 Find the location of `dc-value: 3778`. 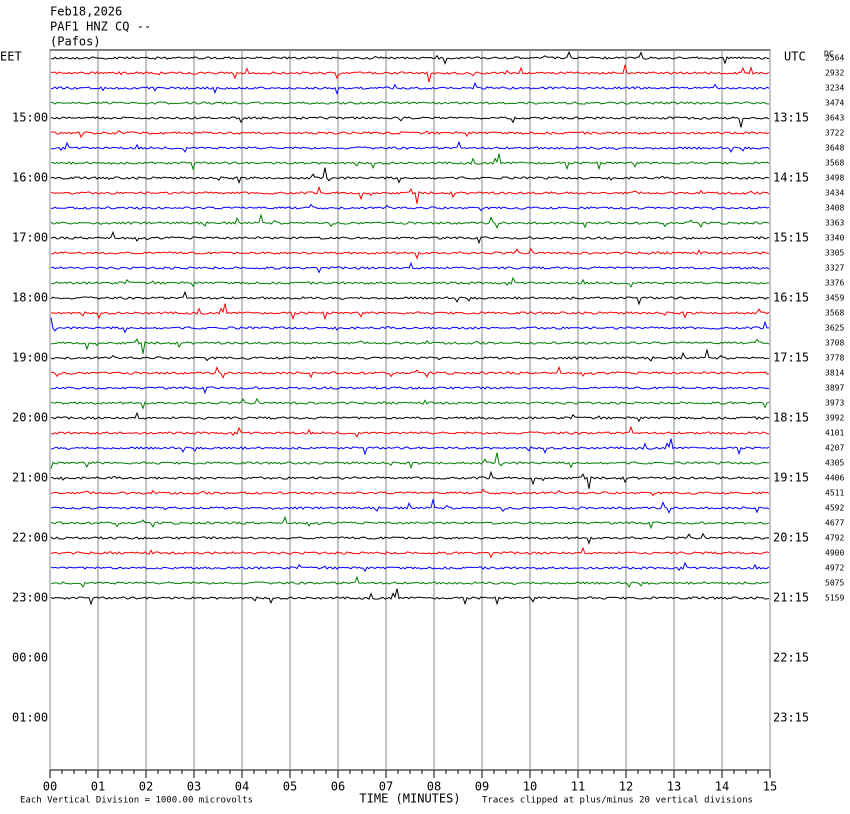

dc-value: 3778 is located at coordinates (834, 358).